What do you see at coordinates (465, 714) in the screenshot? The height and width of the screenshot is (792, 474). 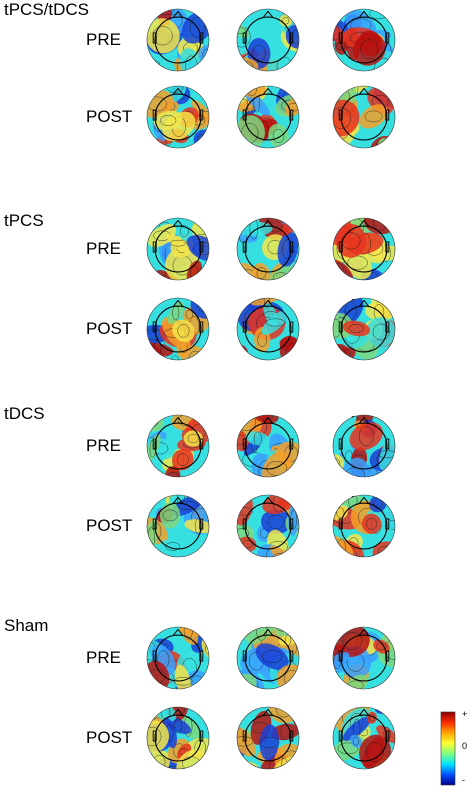 I see `colorbar-max-label: +` at bounding box center [465, 714].